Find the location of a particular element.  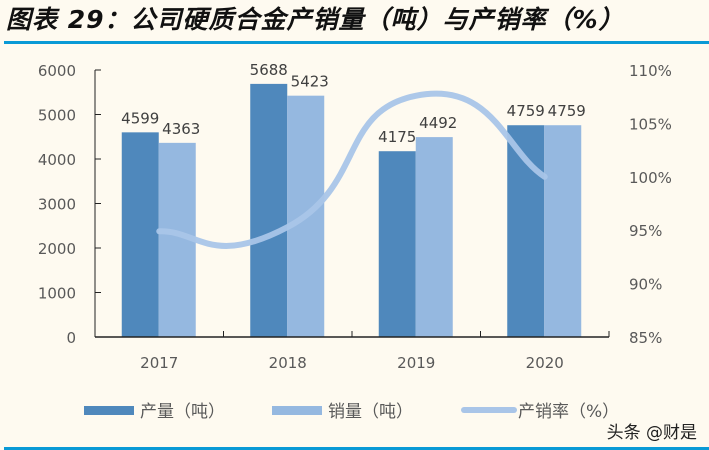

right-axis-label: 110% is located at coordinates (650, 71).